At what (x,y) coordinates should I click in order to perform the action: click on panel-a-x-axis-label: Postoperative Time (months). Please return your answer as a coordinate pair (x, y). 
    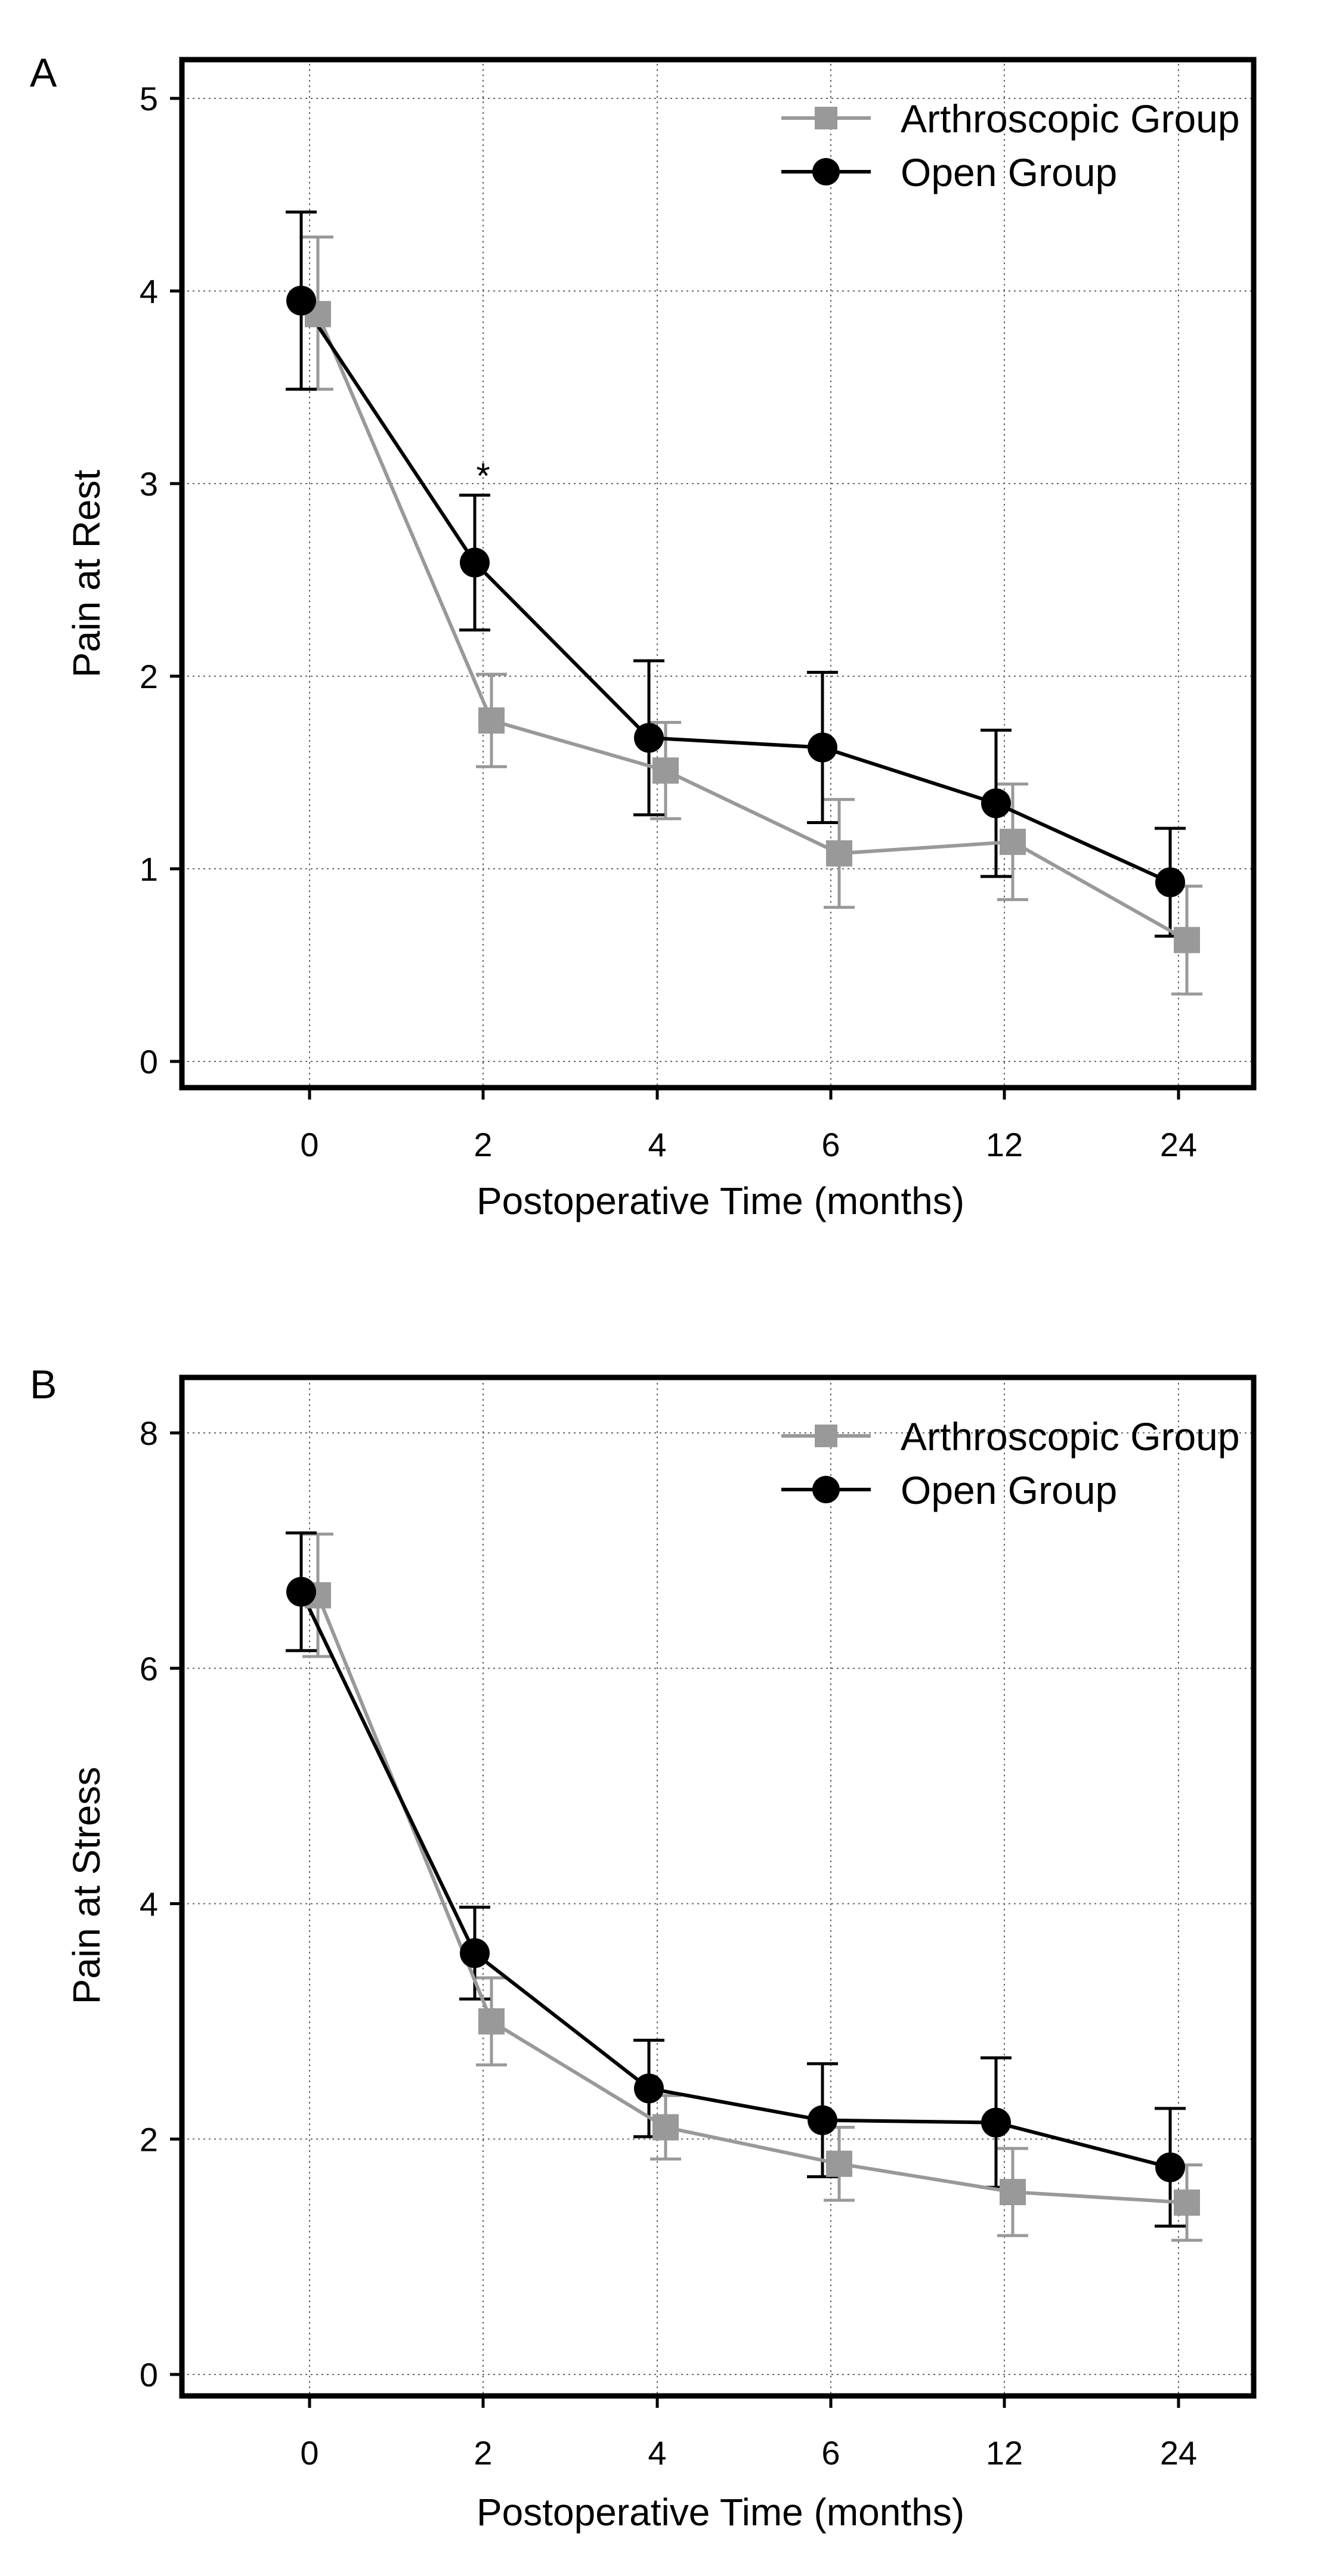
    Looking at the image, I should click on (720, 1201).